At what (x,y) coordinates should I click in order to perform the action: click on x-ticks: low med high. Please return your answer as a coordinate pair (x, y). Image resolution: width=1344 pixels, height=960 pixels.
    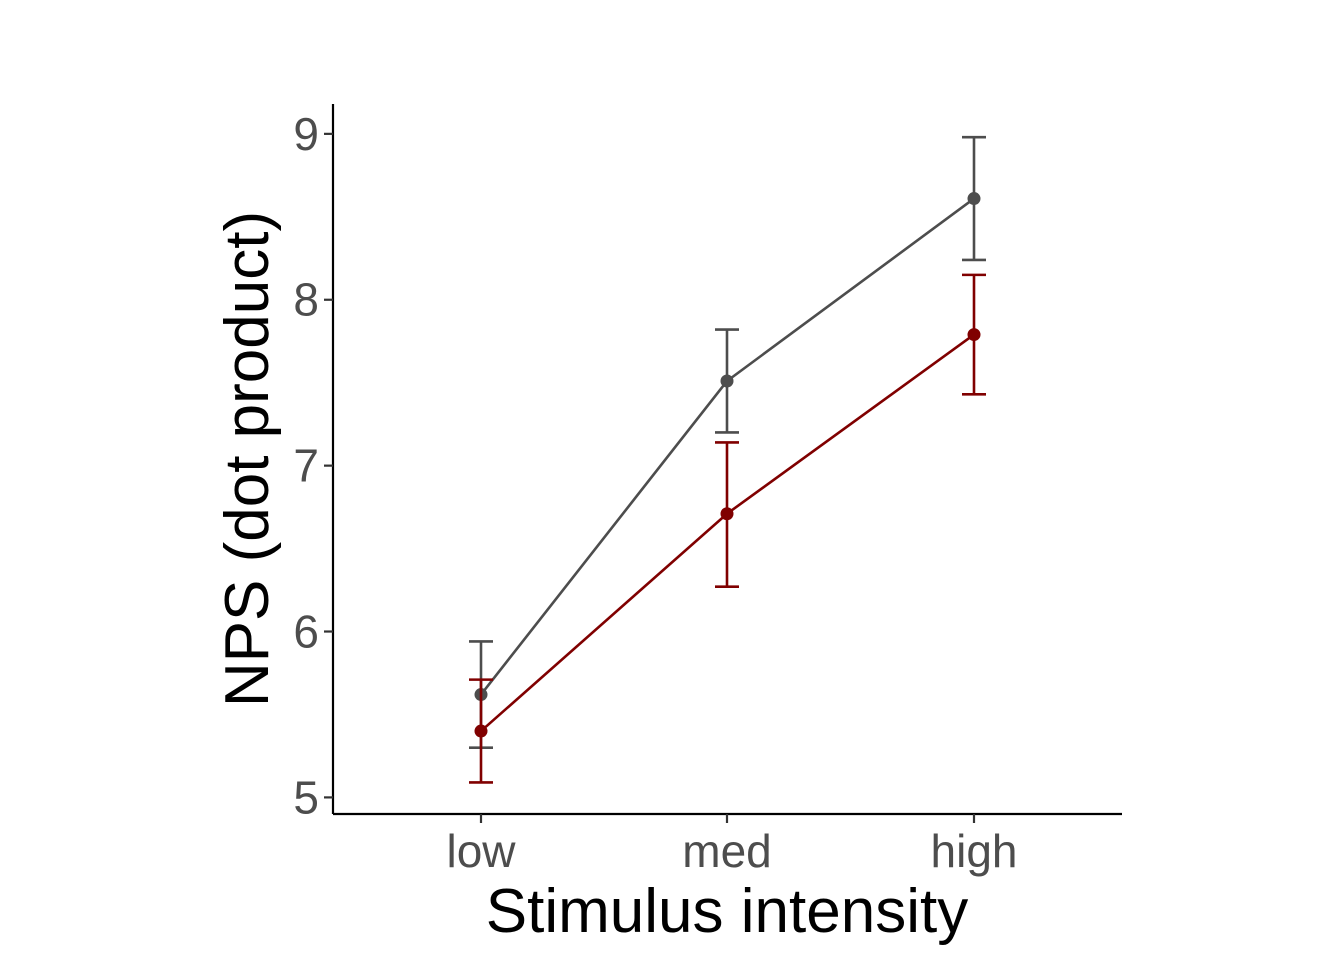
    Looking at the image, I should click on (731, 845).